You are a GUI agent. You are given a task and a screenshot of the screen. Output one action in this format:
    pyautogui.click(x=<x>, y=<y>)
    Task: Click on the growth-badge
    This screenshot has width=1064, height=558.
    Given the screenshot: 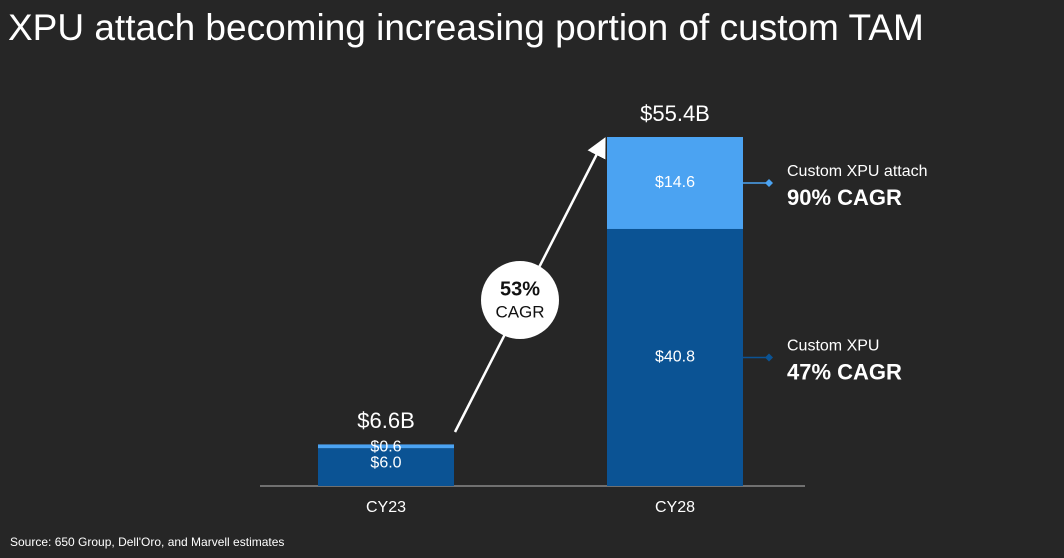 What is the action you would take?
    pyautogui.click(x=520, y=300)
    